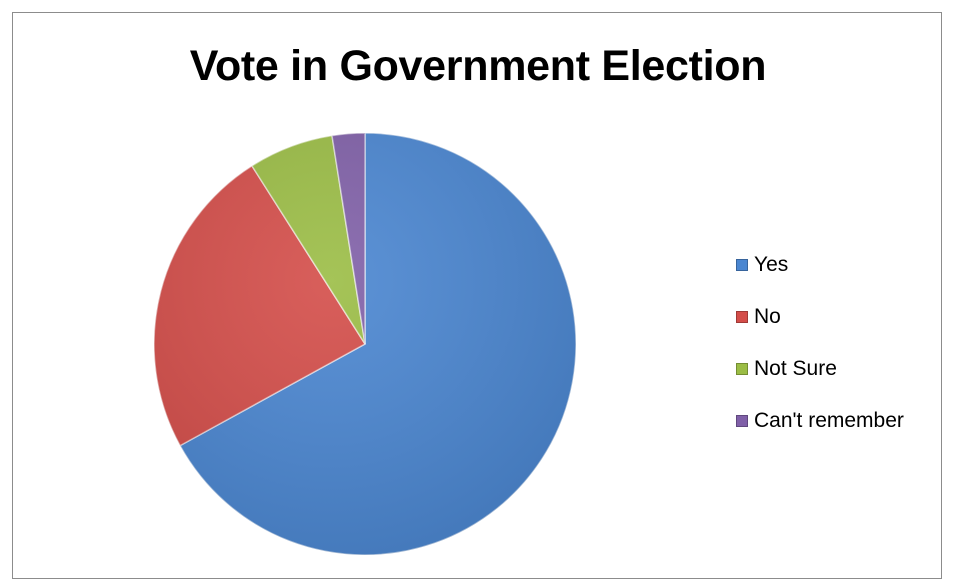 The height and width of the screenshot is (581, 956). Describe the element at coordinates (742, 317) in the screenshot. I see `legend-swatch-no` at that location.